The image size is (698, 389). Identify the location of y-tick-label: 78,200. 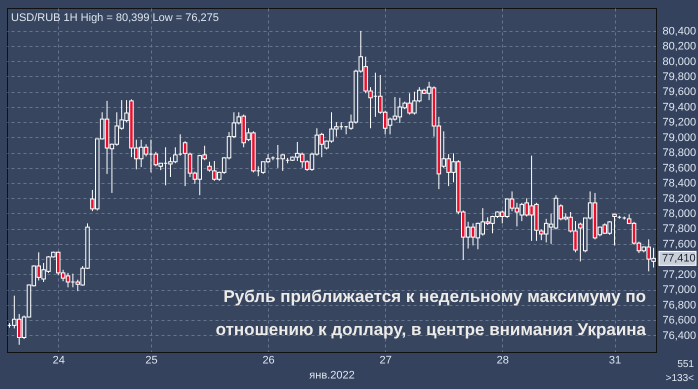
(679, 198).